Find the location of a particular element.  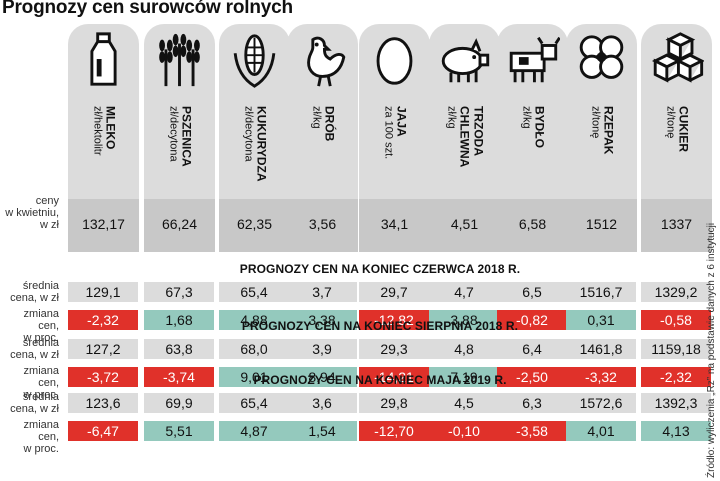

avg-price-cell: 6,4 is located at coordinates (532, 349).